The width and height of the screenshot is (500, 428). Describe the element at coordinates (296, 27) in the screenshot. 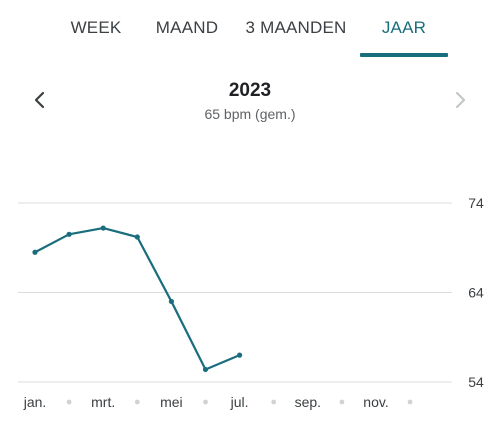

I see `tab-3-months: 3 MAANDEN` at that location.